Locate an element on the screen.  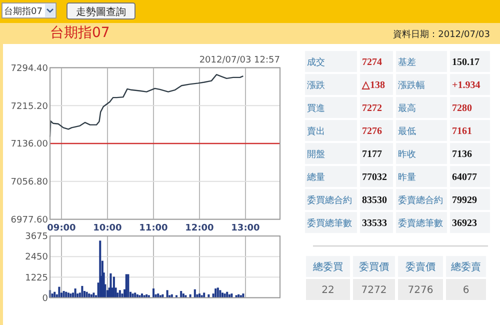
text: 資料日期：2012/07/03 is located at coordinates (441, 34).